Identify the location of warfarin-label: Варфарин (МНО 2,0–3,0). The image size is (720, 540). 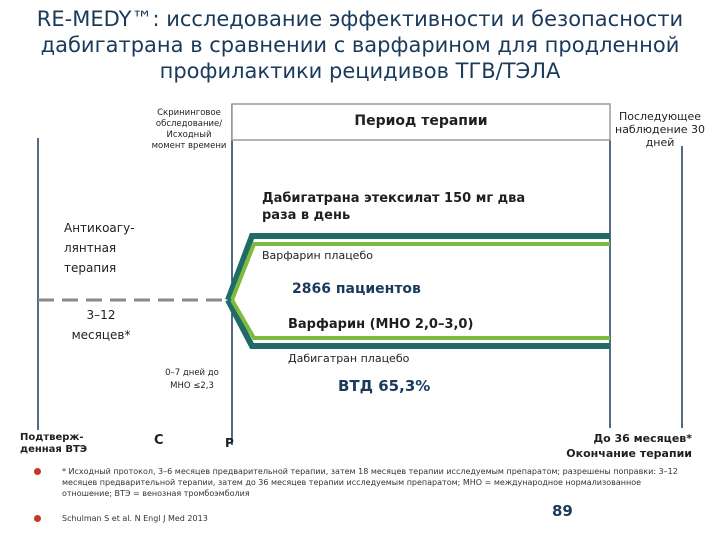
(381, 324).